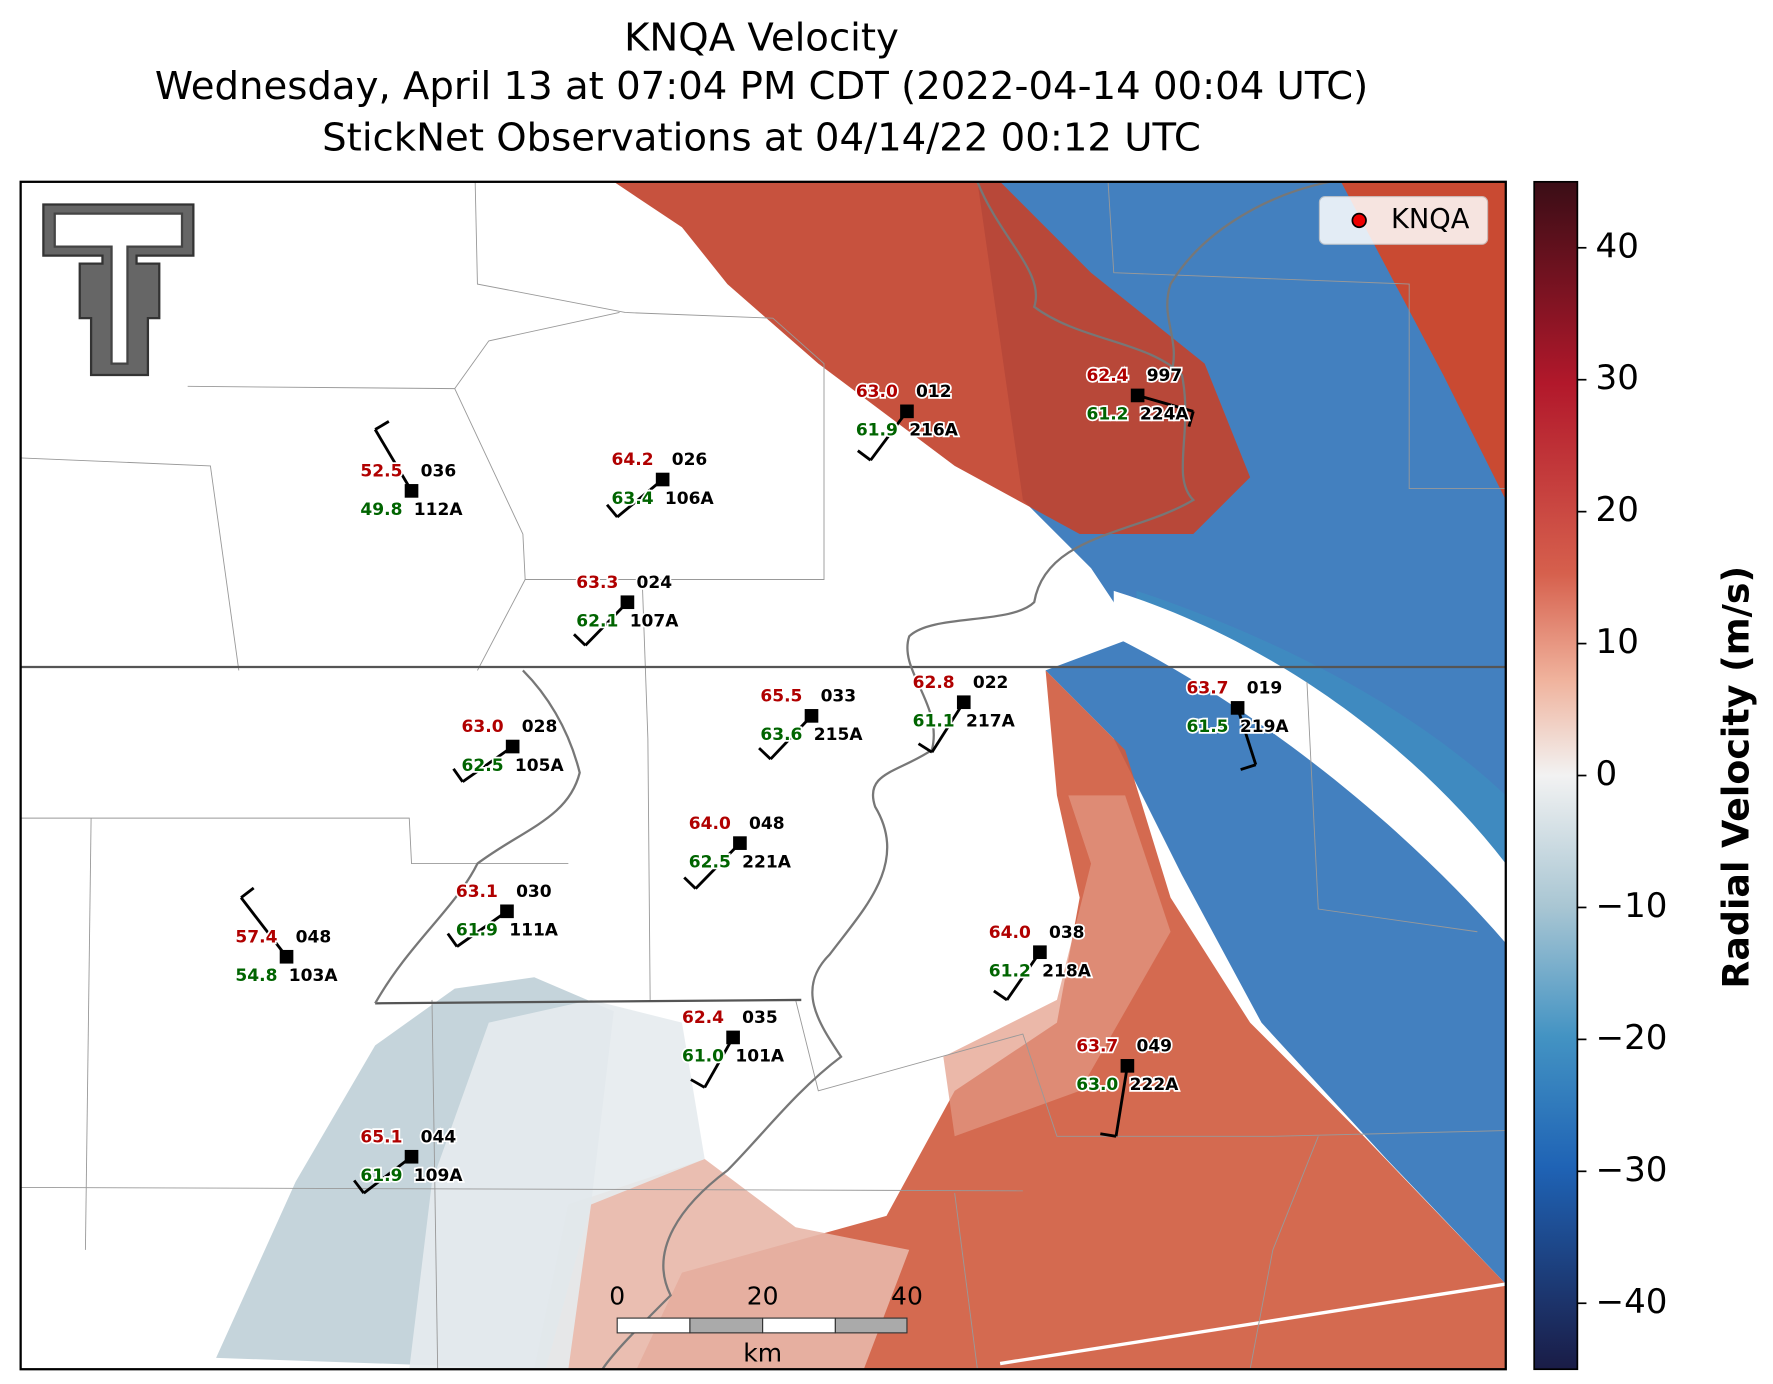 The width and height of the screenshot is (1773, 1384). I want to click on legend-box, so click(1403, 220).